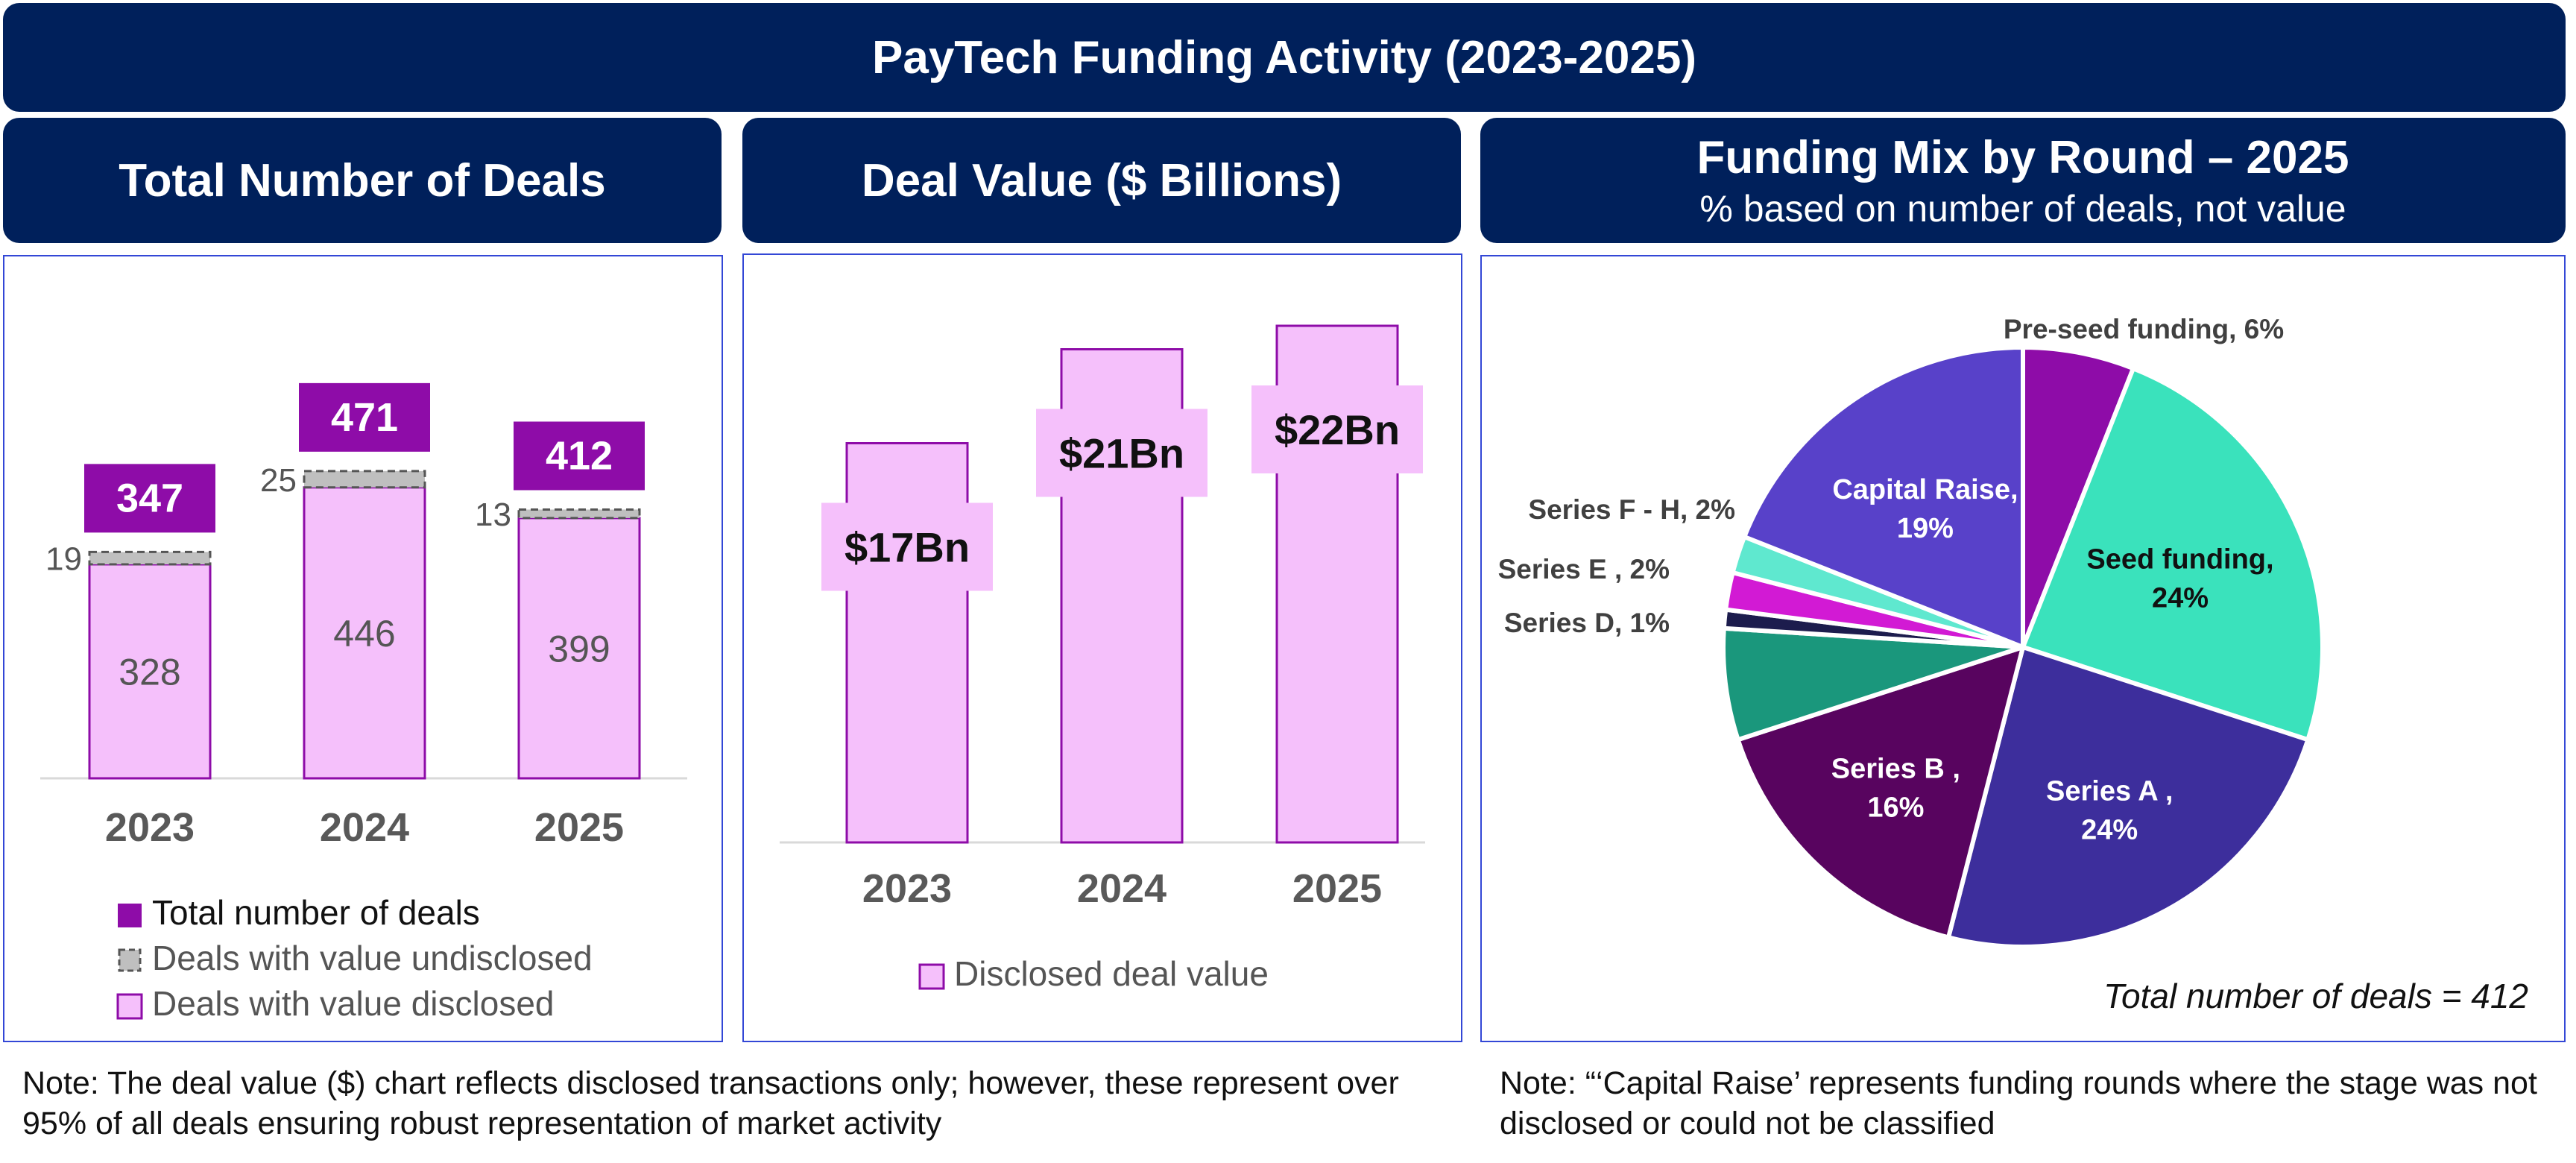  I want to click on bar-undisclosed-2023, so click(150, 558).